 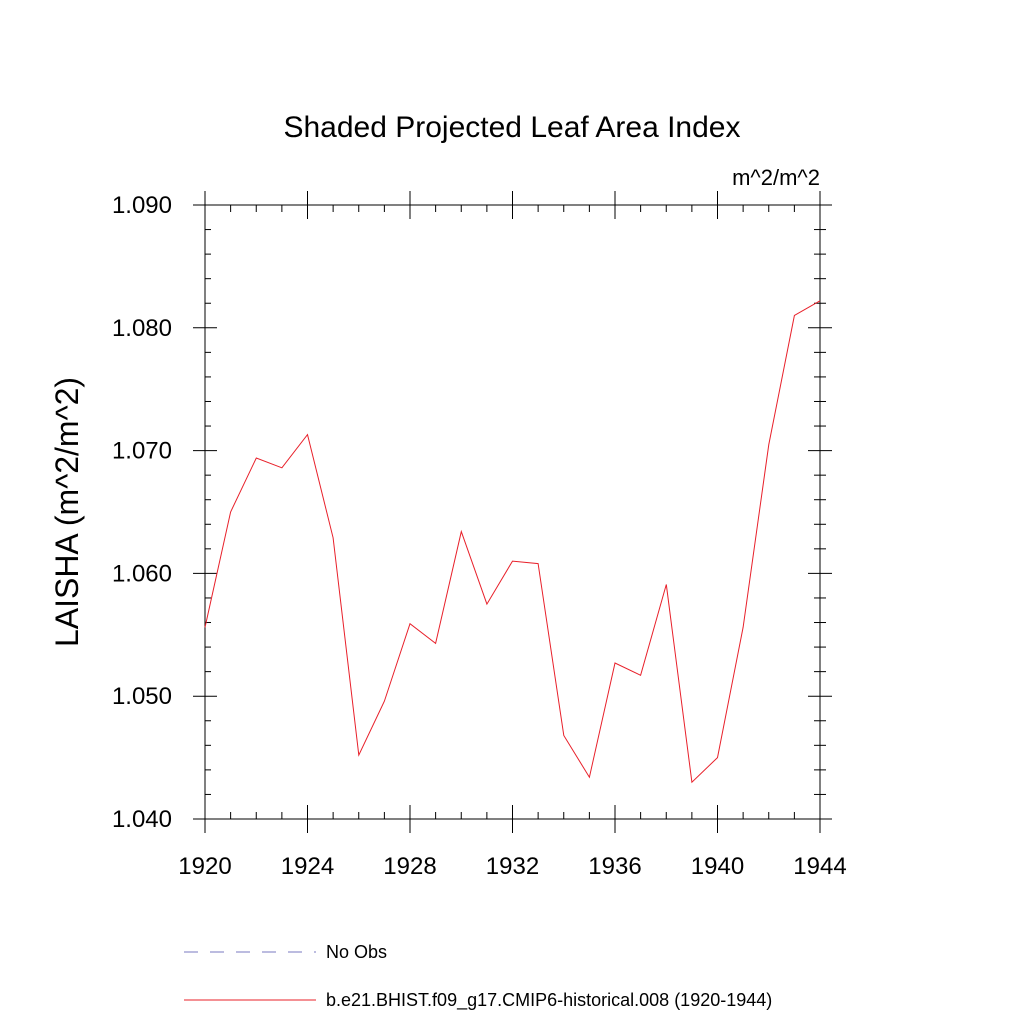 What do you see at coordinates (307, 866) in the screenshot?
I see `x-tick-label: 1924` at bounding box center [307, 866].